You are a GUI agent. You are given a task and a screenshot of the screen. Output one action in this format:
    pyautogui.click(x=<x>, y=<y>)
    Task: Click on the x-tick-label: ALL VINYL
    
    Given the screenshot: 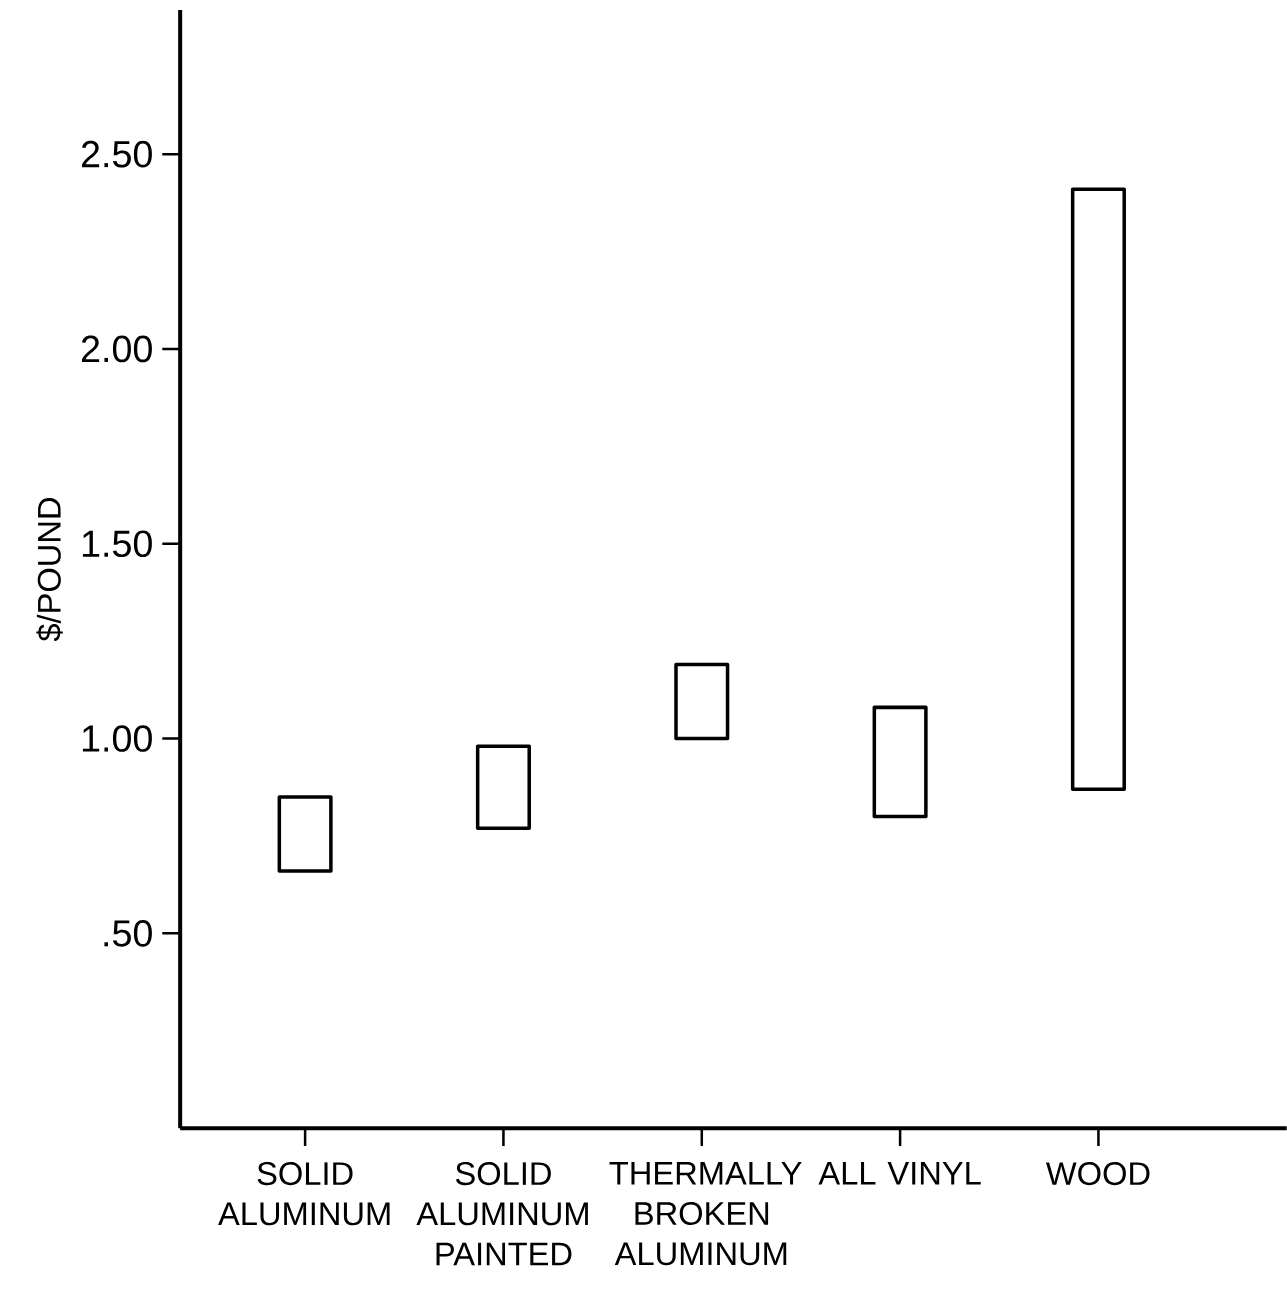 What is the action you would take?
    pyautogui.click(x=899, y=1173)
    